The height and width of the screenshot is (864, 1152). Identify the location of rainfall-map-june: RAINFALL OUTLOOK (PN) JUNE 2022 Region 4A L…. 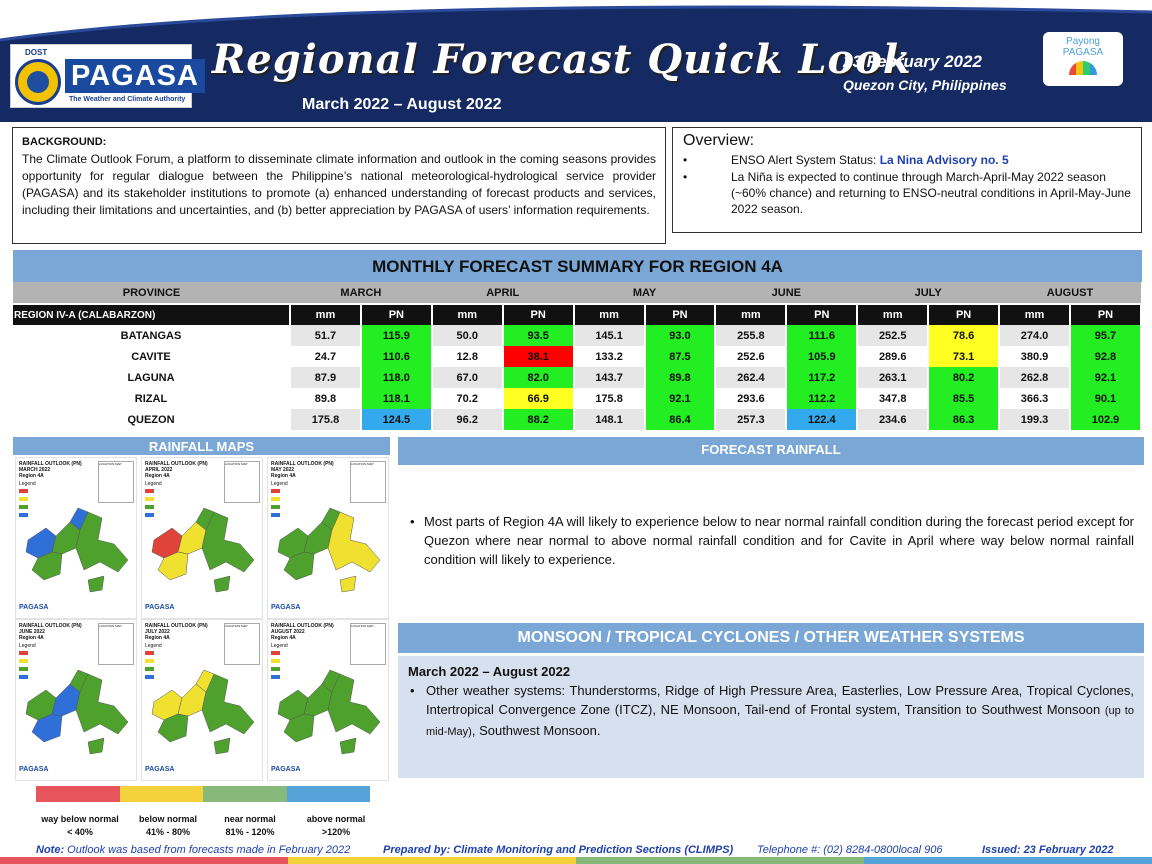
(76, 700).